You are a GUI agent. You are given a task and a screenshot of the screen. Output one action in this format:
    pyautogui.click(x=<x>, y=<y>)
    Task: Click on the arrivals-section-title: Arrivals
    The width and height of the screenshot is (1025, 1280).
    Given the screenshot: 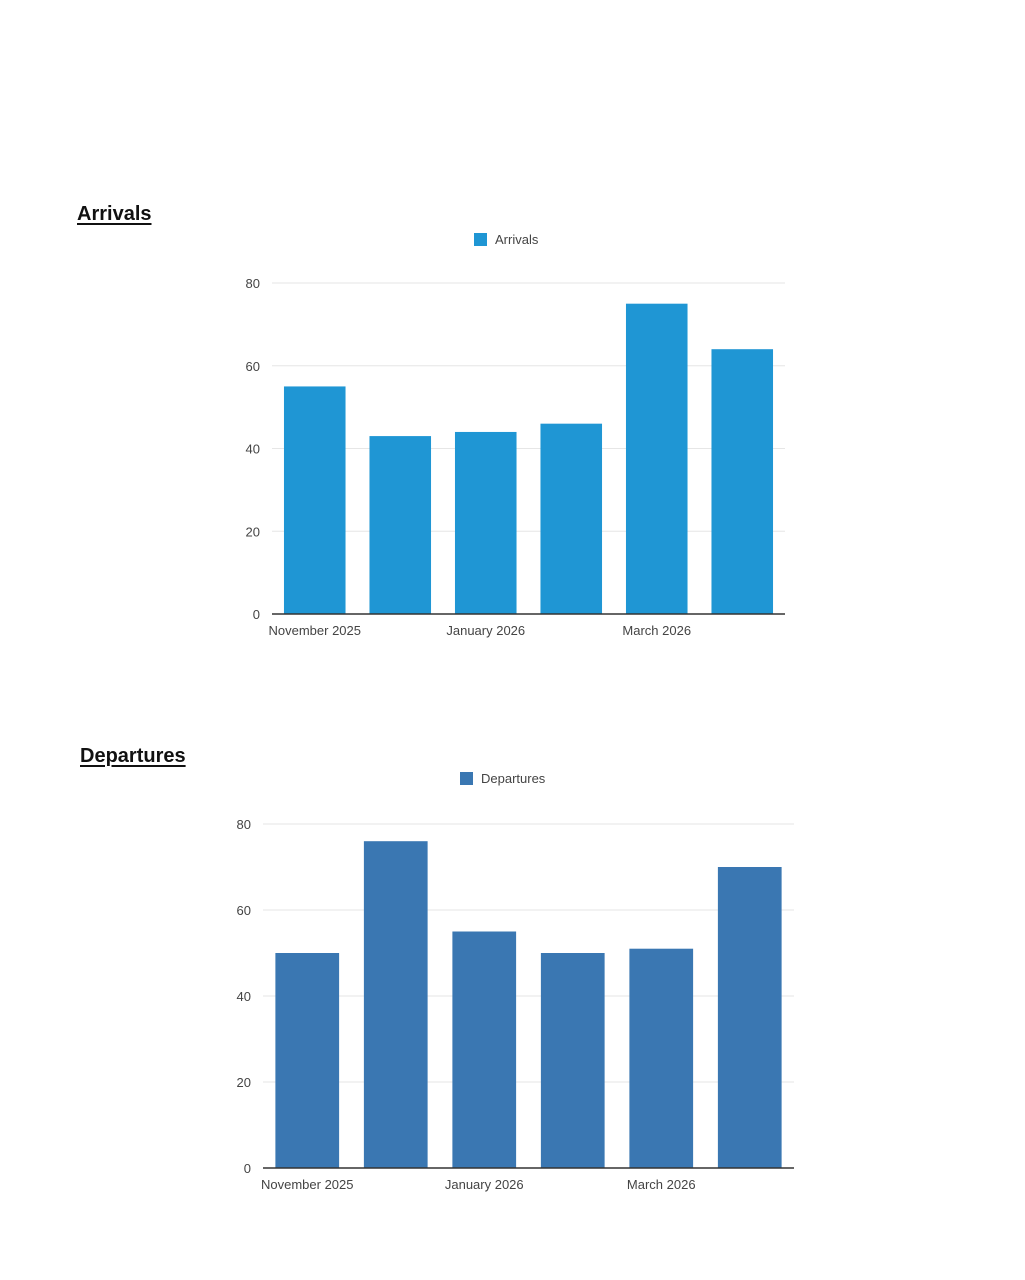 What is the action you would take?
    pyautogui.click(x=114, y=214)
    